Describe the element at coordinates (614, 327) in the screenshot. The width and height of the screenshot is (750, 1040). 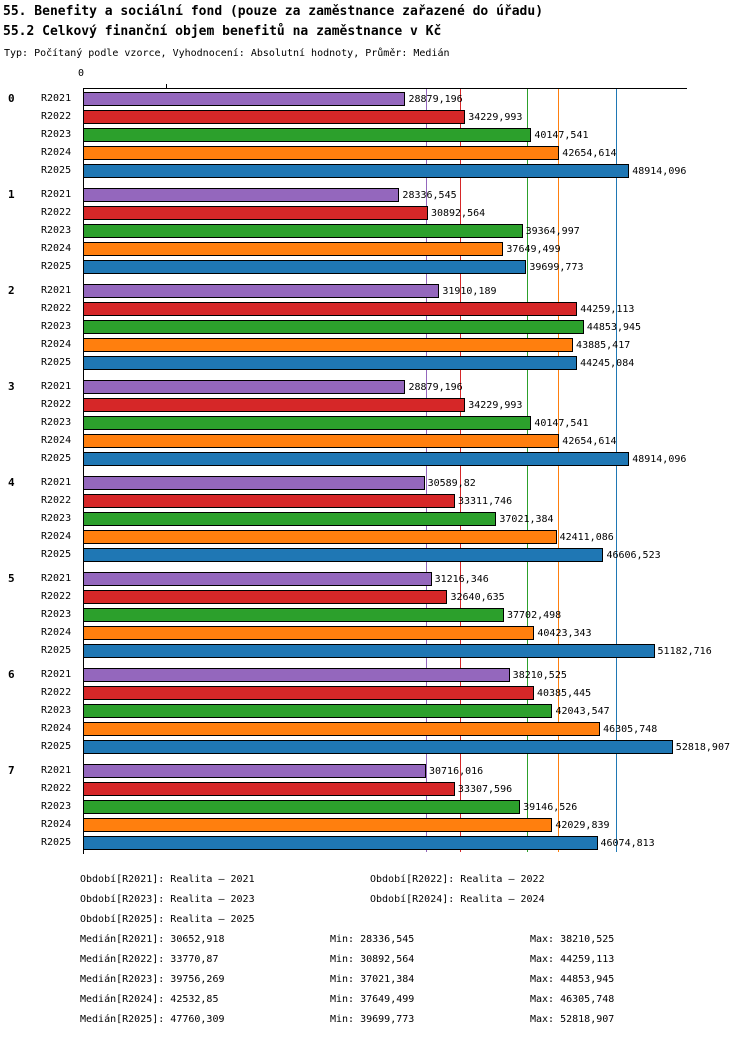
I see `bar-value-label: 44853,945` at that location.